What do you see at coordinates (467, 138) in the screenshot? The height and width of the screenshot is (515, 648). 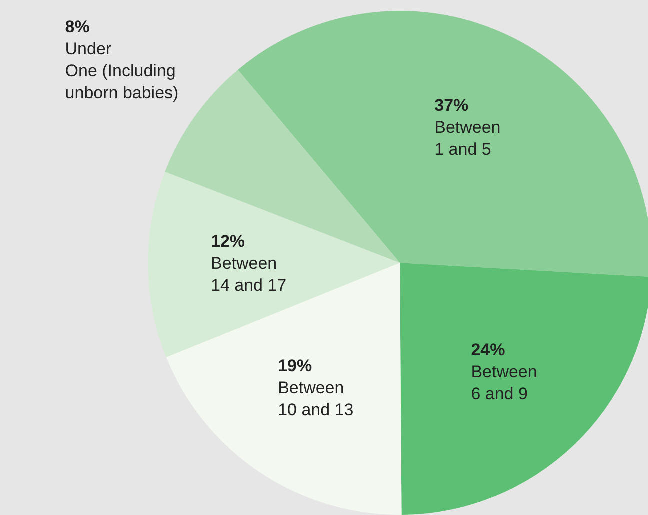 I see `slice-label: Between 1 and 5` at bounding box center [467, 138].